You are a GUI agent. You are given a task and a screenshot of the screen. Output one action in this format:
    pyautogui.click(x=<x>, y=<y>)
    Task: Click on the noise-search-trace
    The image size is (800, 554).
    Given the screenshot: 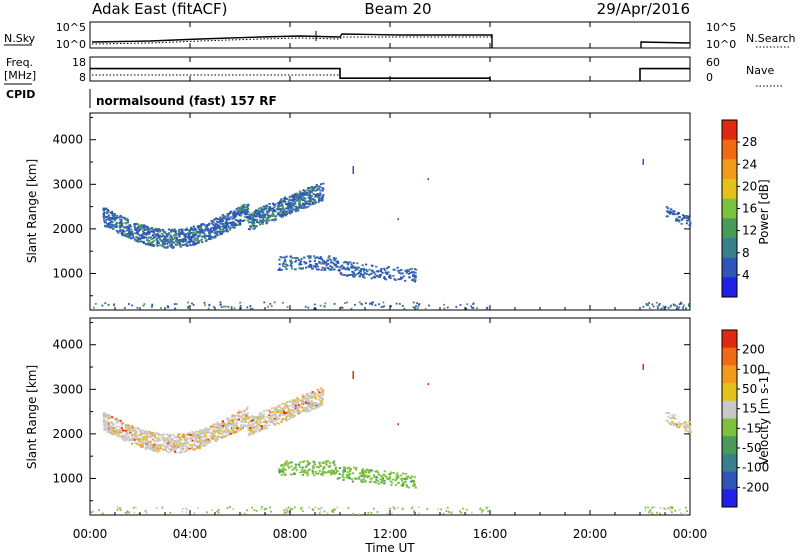 What is the action you would take?
    pyautogui.click(x=291, y=40)
    